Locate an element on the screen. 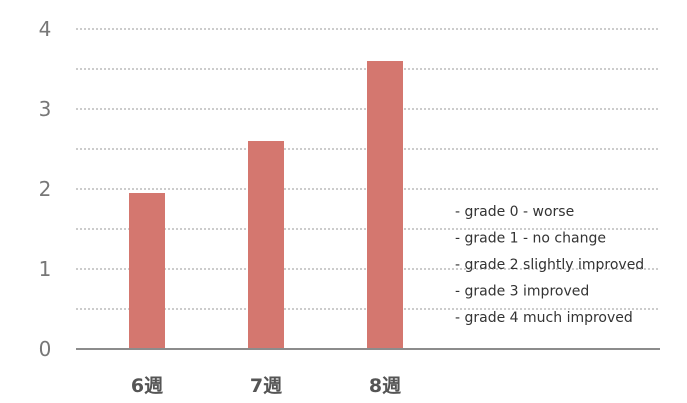  grade-note: - grade 4 much improved is located at coordinates (544, 318).